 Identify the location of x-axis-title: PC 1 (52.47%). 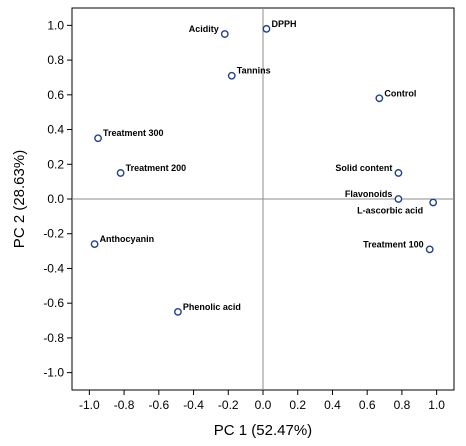
(263, 430).